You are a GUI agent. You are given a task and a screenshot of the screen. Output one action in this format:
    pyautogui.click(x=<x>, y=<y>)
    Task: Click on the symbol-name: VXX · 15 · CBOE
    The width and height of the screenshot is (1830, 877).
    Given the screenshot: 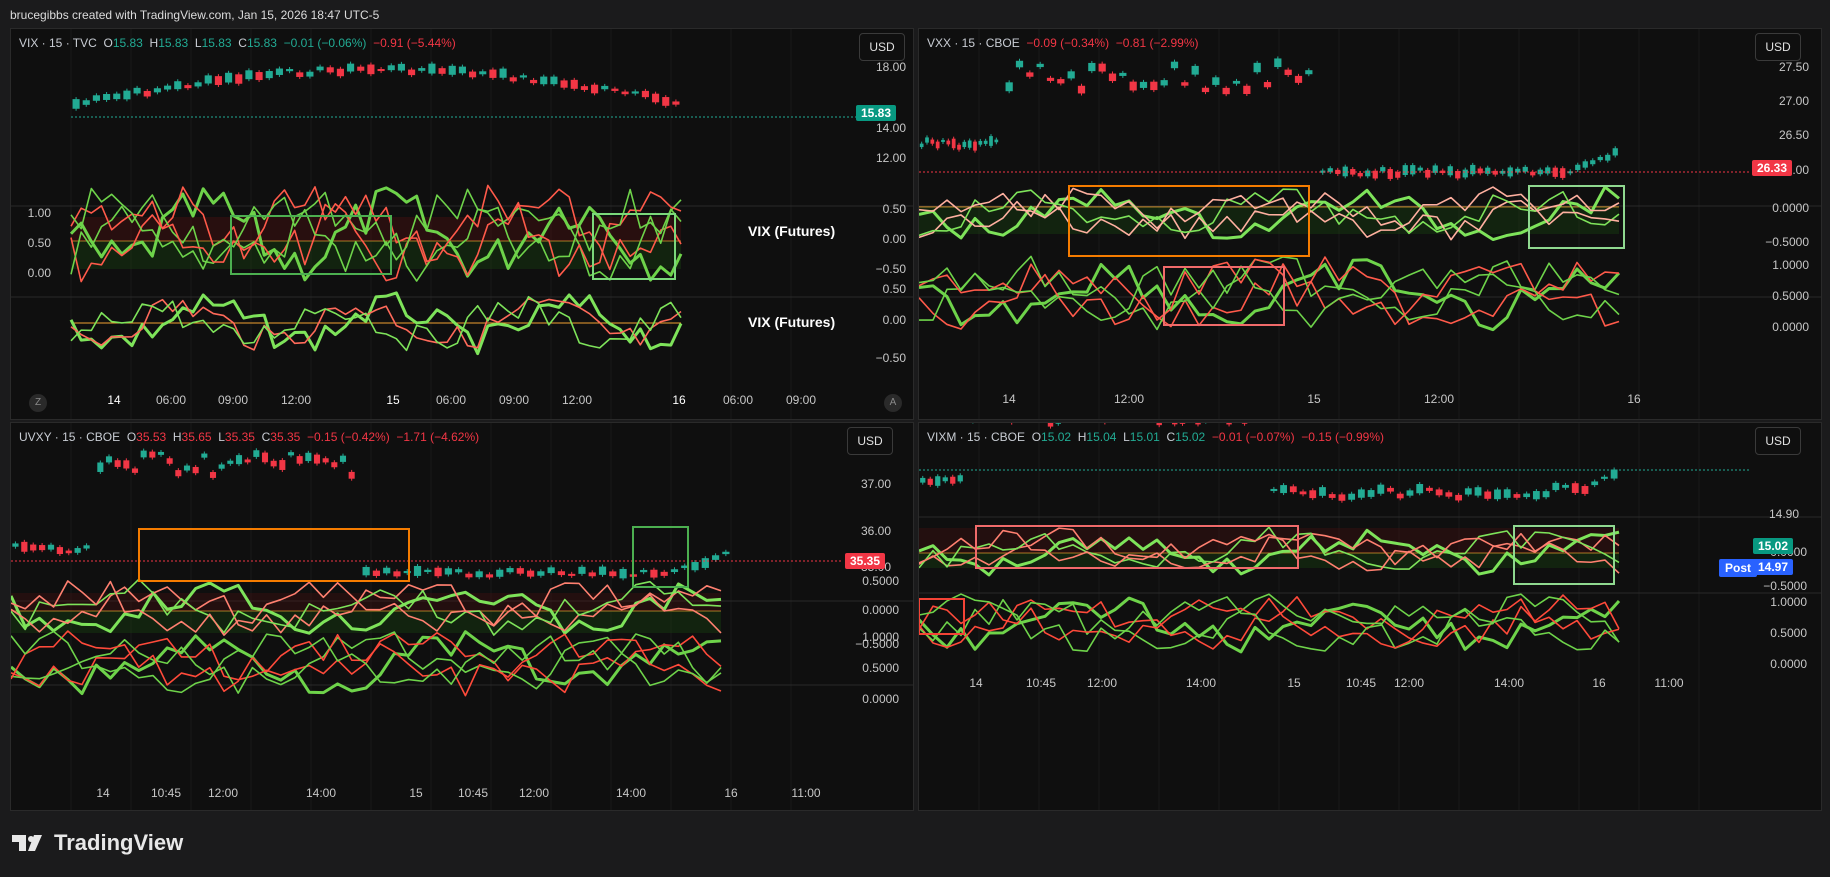 What is the action you would take?
    pyautogui.click(x=973, y=43)
    